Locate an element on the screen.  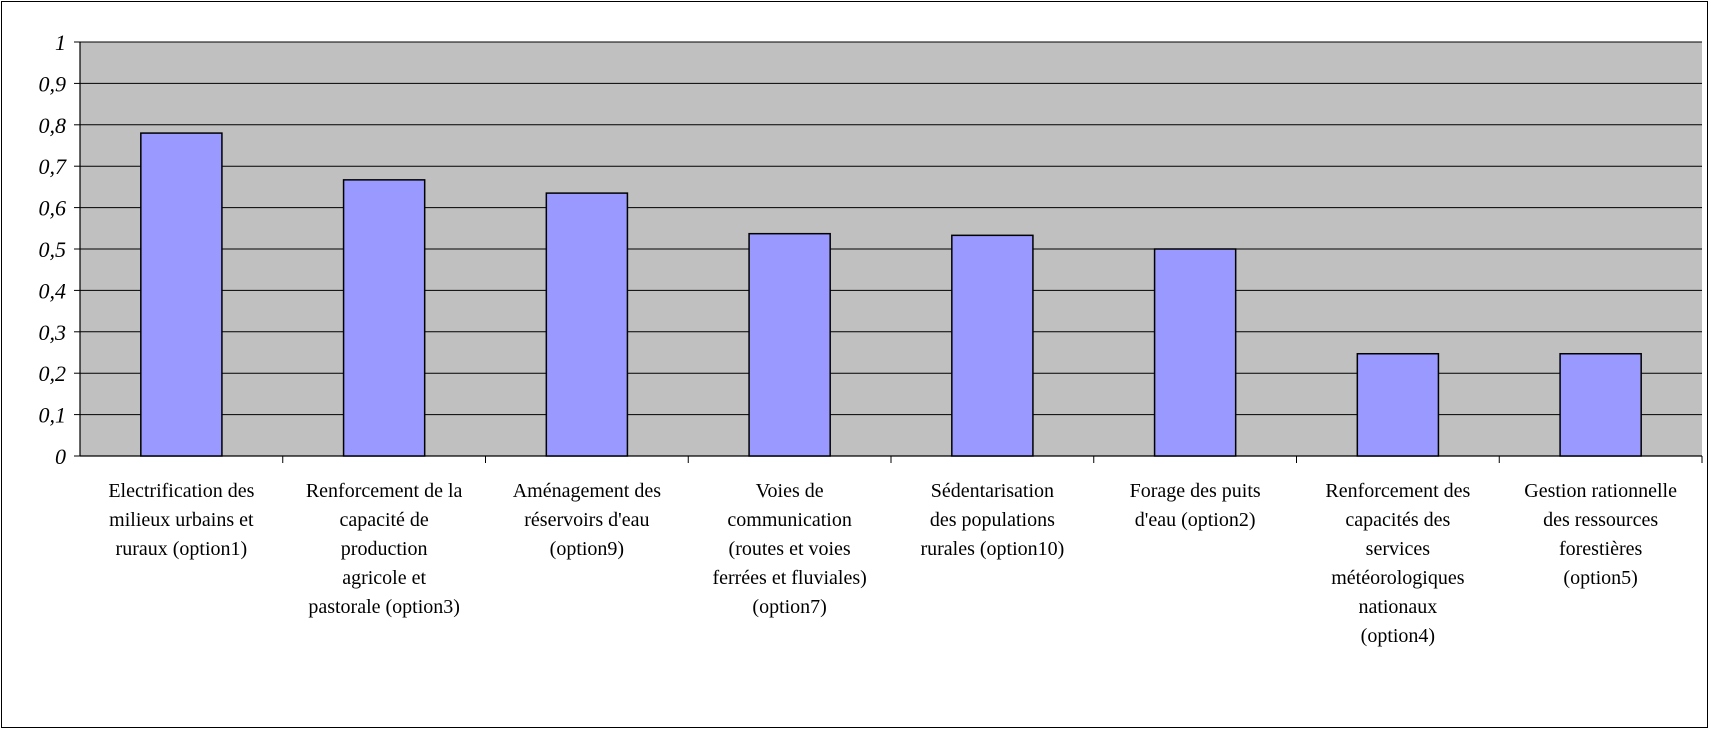
x-category-label-line: communication is located at coordinates (789, 520).